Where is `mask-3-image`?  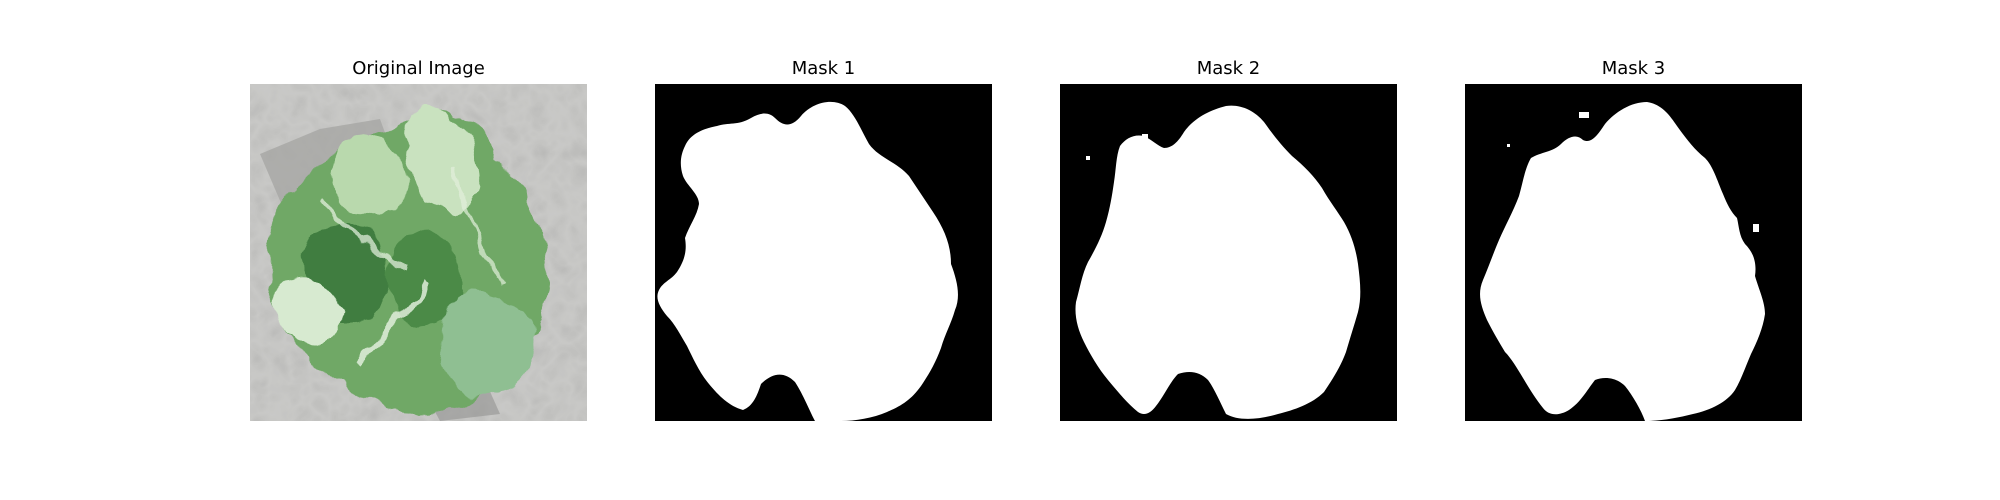 mask-3-image is located at coordinates (1633, 252).